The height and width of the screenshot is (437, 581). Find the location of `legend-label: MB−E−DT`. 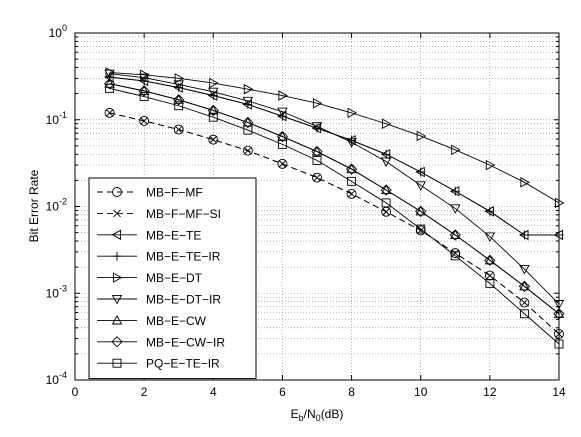

legend-label: MB−E−DT is located at coordinates (174, 278).